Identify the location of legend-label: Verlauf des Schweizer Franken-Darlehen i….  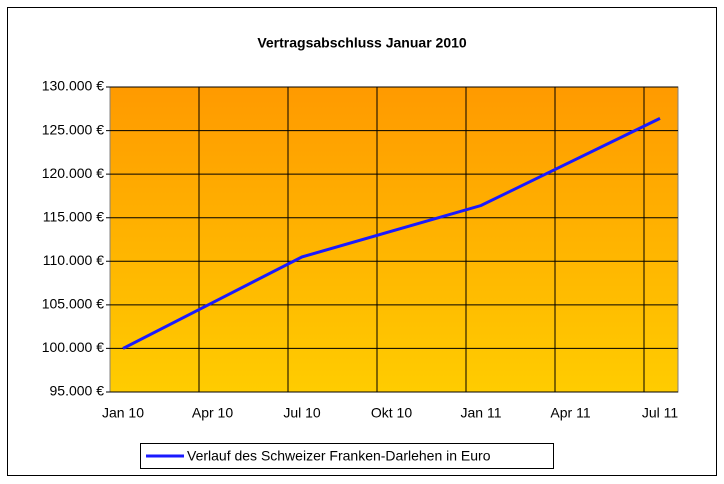
(339, 456).